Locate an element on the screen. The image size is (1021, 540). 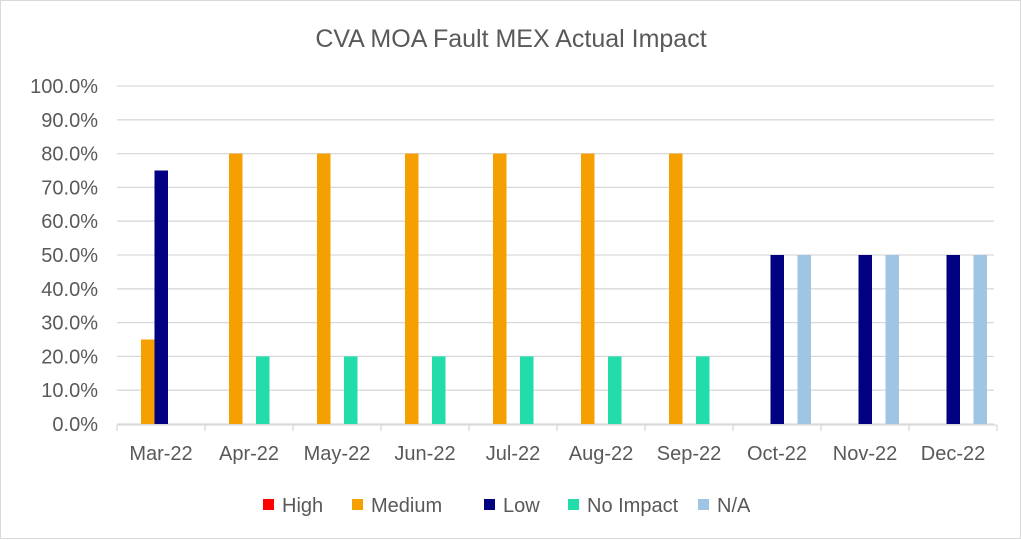
y-tick-label: 80.0% is located at coordinates (69, 155).